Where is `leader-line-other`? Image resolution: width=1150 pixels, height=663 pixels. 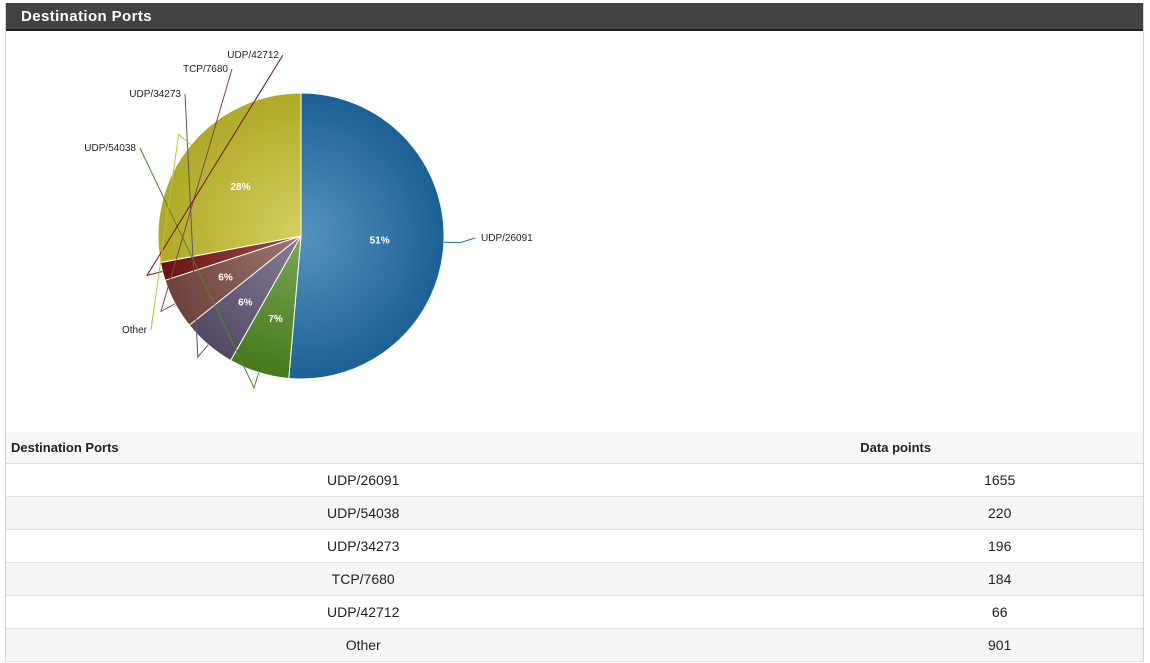
leader-line-other is located at coordinates (171, 232).